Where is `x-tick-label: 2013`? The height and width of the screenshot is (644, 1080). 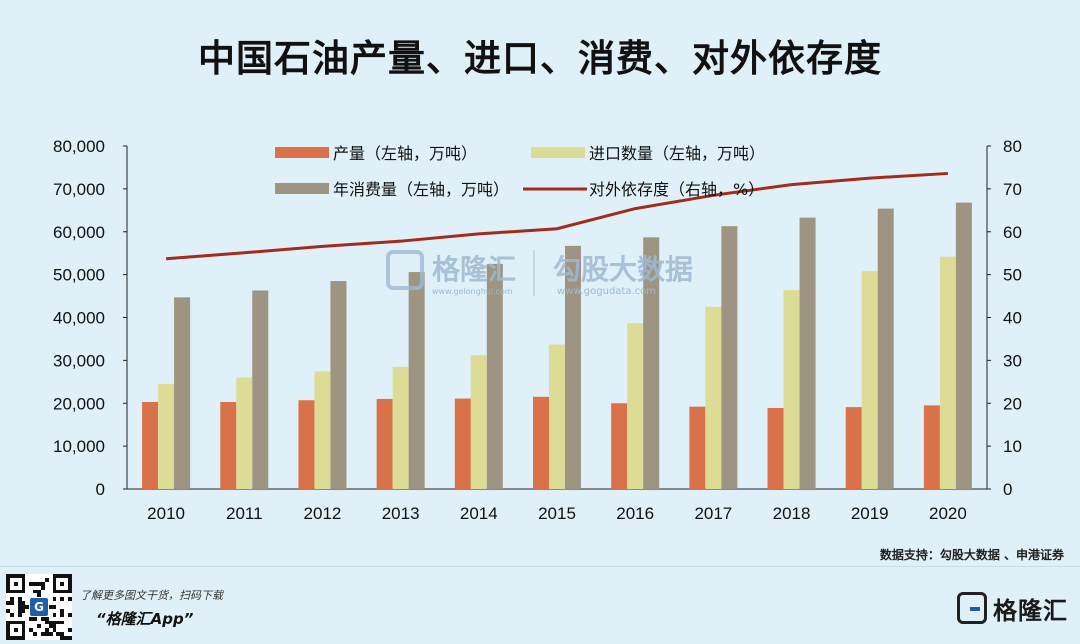 x-tick-label: 2013 is located at coordinates (401, 513).